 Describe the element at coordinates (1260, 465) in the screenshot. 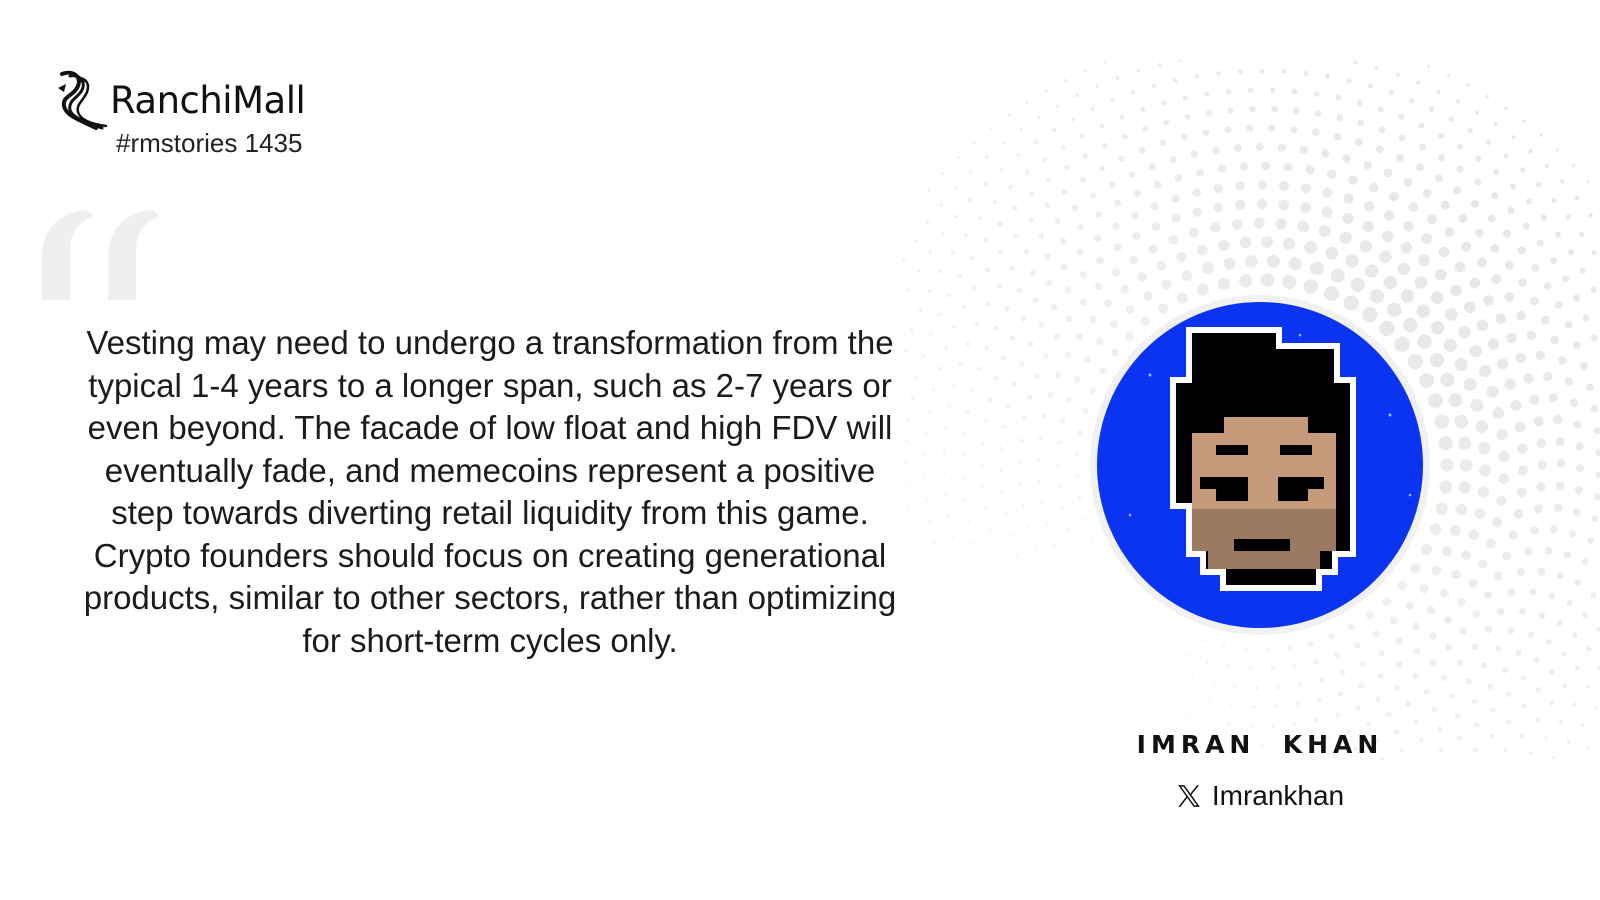

I see `avatar` at that location.